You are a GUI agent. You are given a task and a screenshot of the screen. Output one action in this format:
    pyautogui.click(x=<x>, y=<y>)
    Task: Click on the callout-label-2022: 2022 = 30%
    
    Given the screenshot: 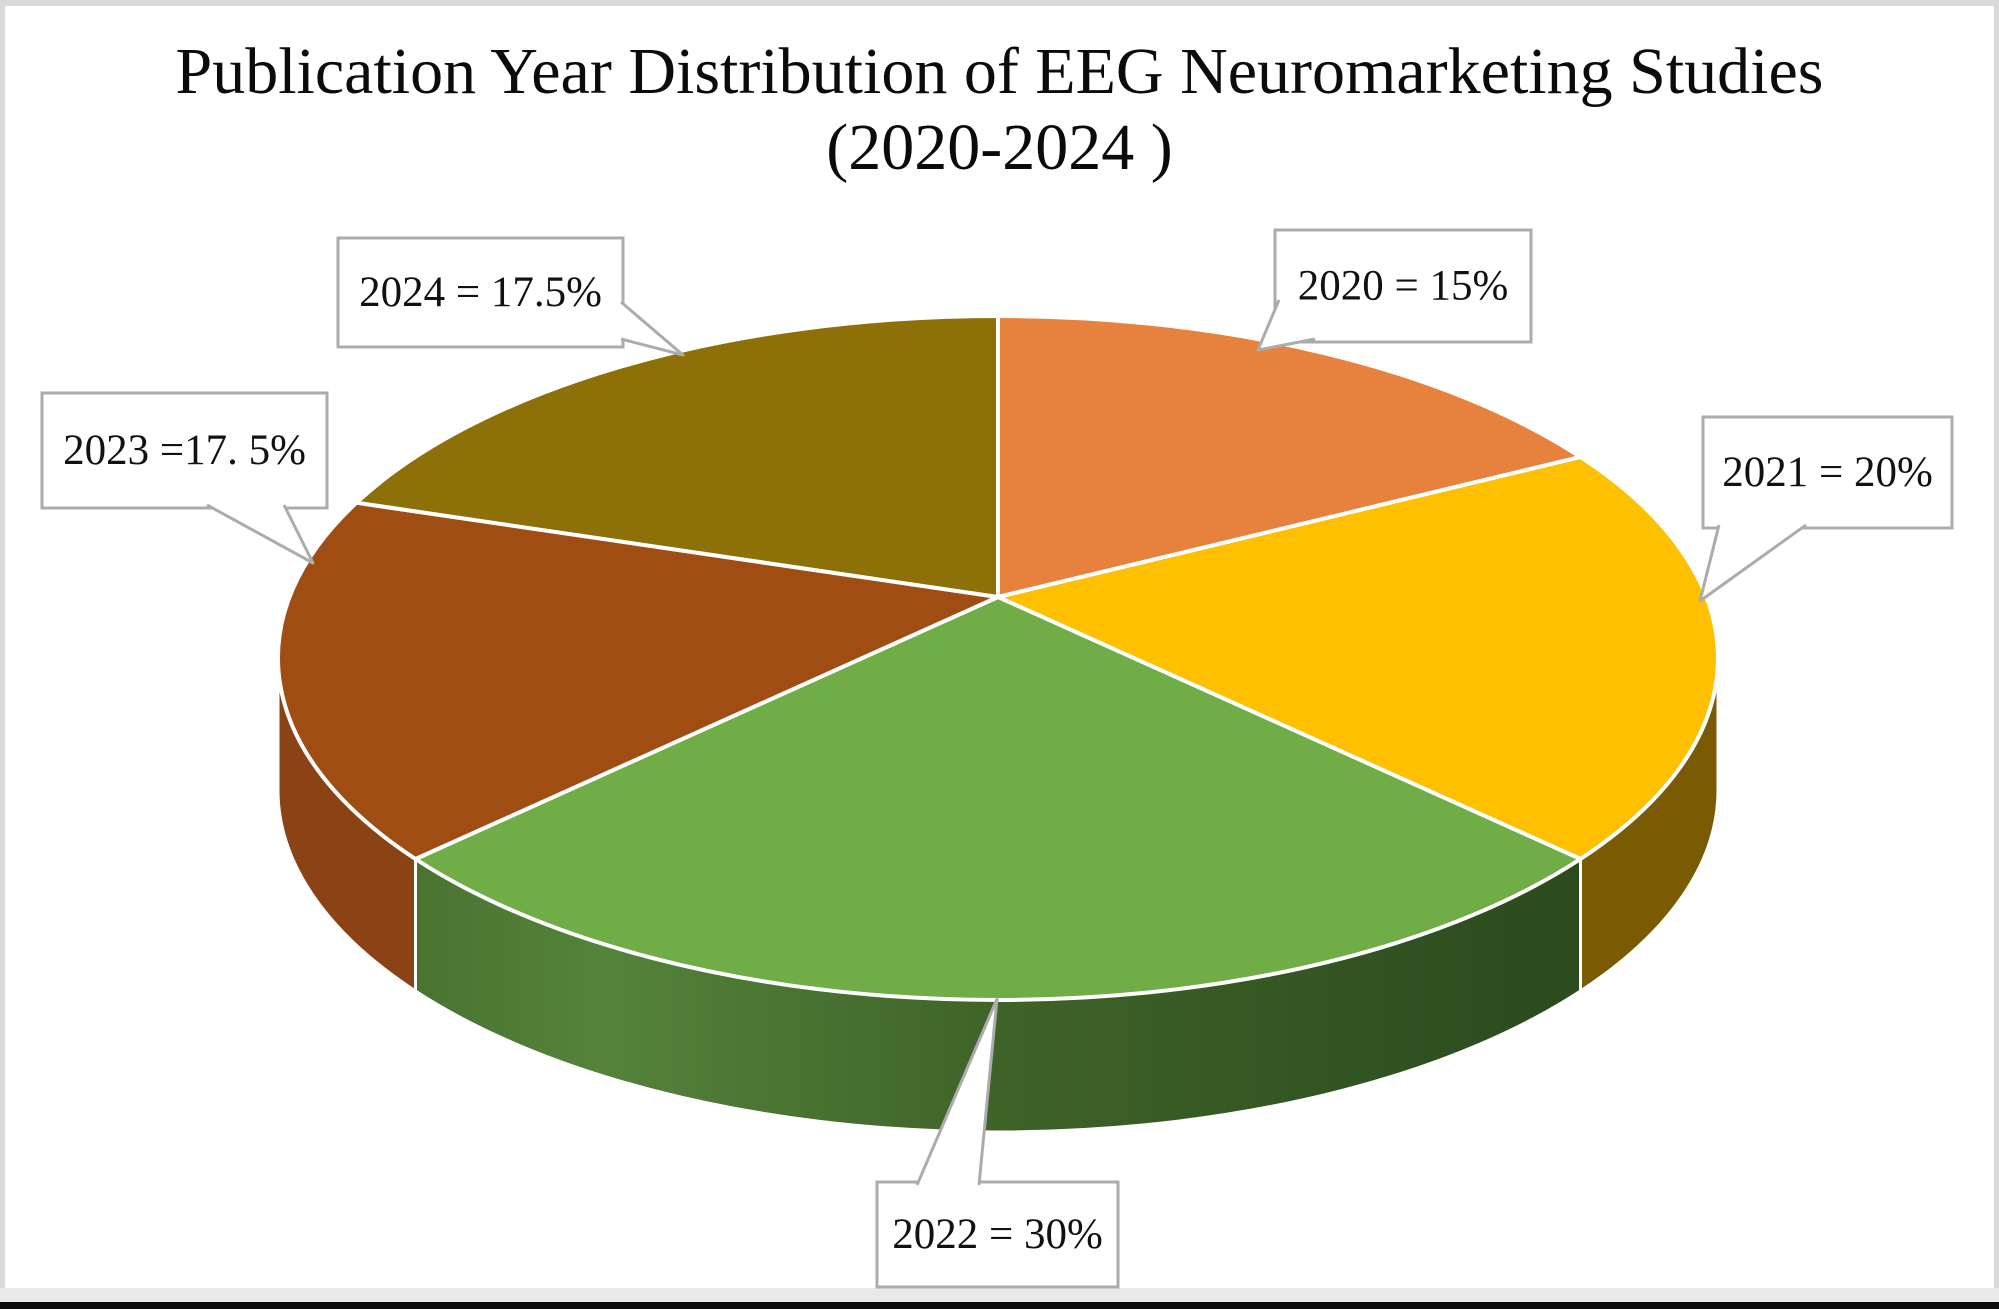 What is the action you would take?
    pyautogui.click(x=997, y=1234)
    